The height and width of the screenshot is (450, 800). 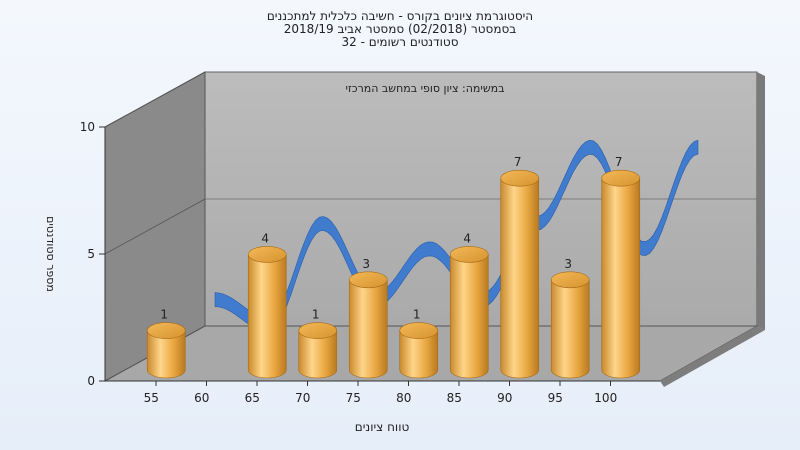 I want to click on x-tick-label: 100, so click(x=605, y=398).